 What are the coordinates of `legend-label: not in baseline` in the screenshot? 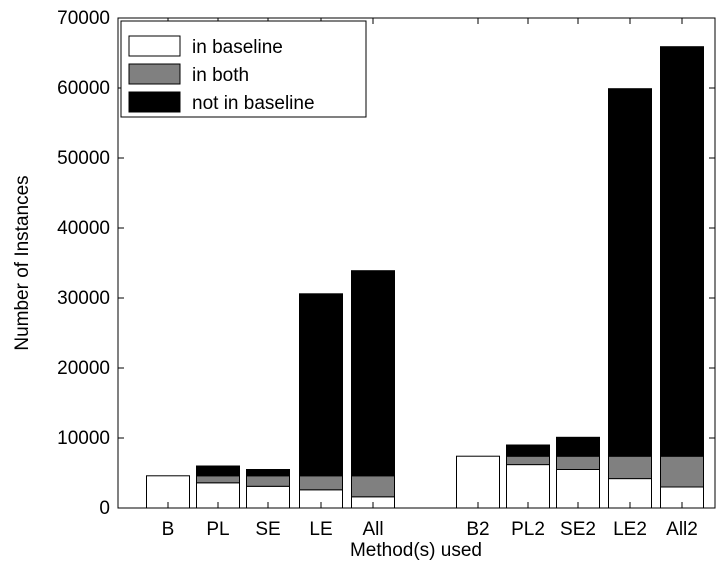 It's located at (253, 103).